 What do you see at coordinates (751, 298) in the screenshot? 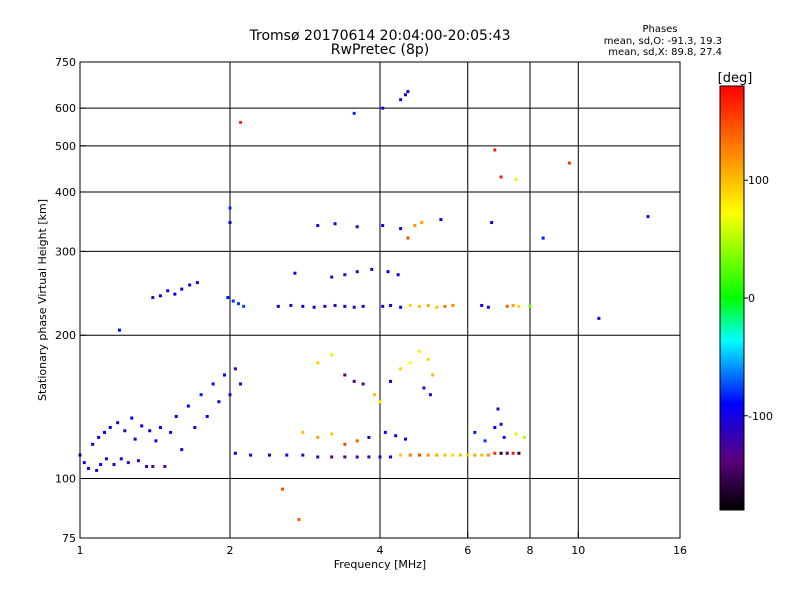
I see `colorbar-tick-label: 0` at bounding box center [751, 298].